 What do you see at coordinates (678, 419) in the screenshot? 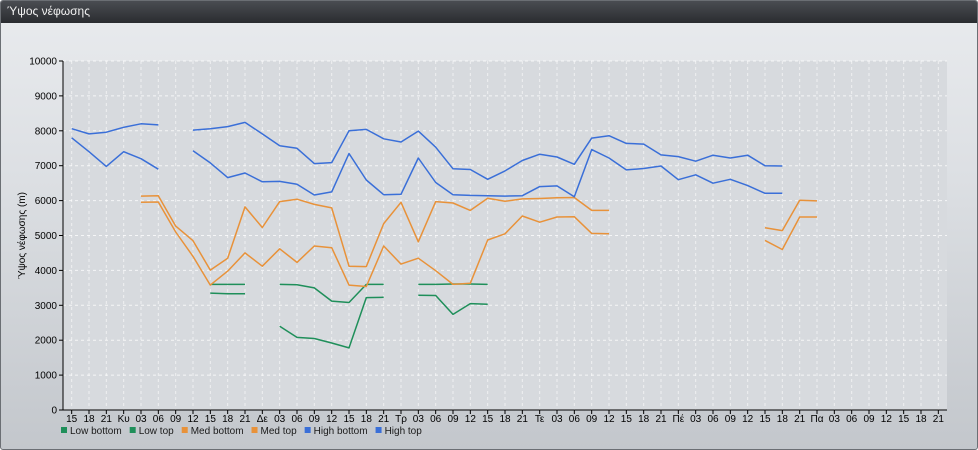
I see `x-tick-label: Πέ` at bounding box center [678, 419].